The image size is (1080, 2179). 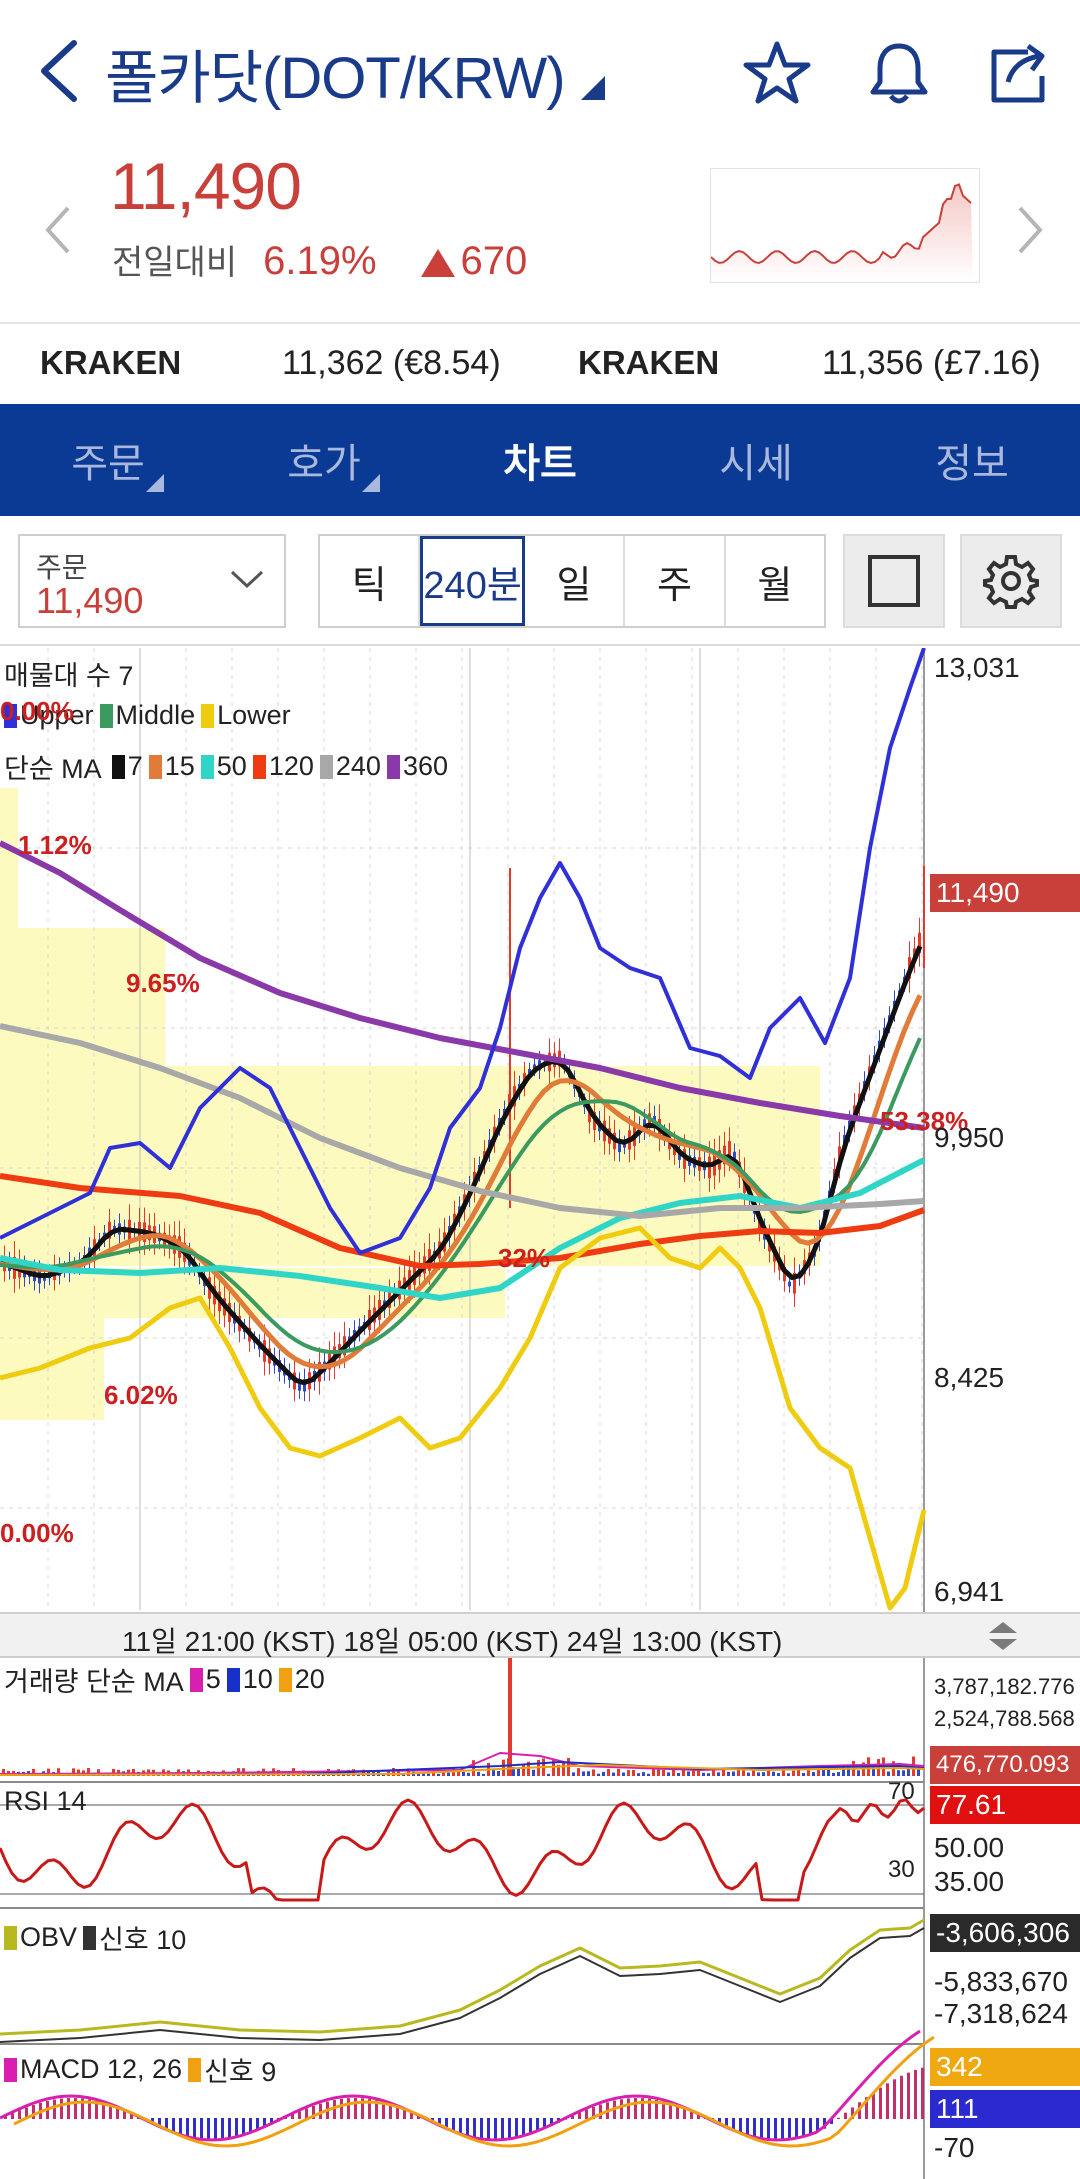 What do you see at coordinates (969, 1591) in the screenshot?
I see `price-axis-label: 6,941` at bounding box center [969, 1591].